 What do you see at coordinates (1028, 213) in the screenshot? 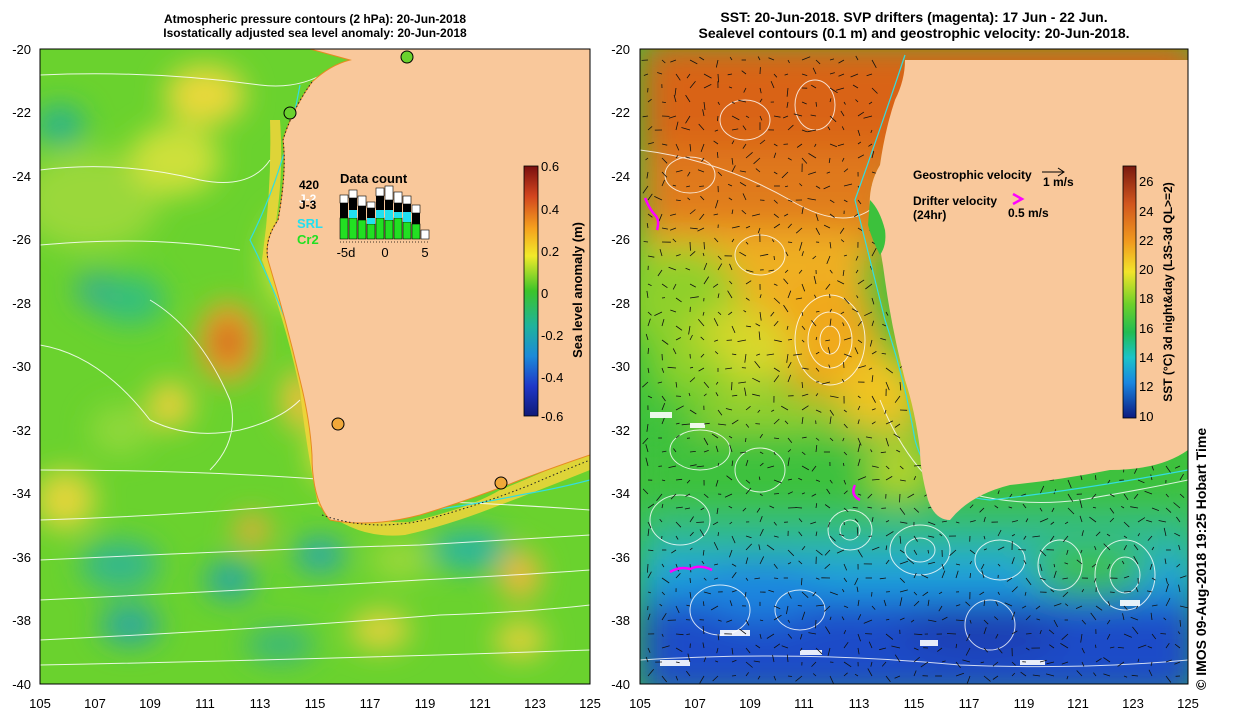
I see `drifter-scale: 0.5 m/s` at bounding box center [1028, 213].